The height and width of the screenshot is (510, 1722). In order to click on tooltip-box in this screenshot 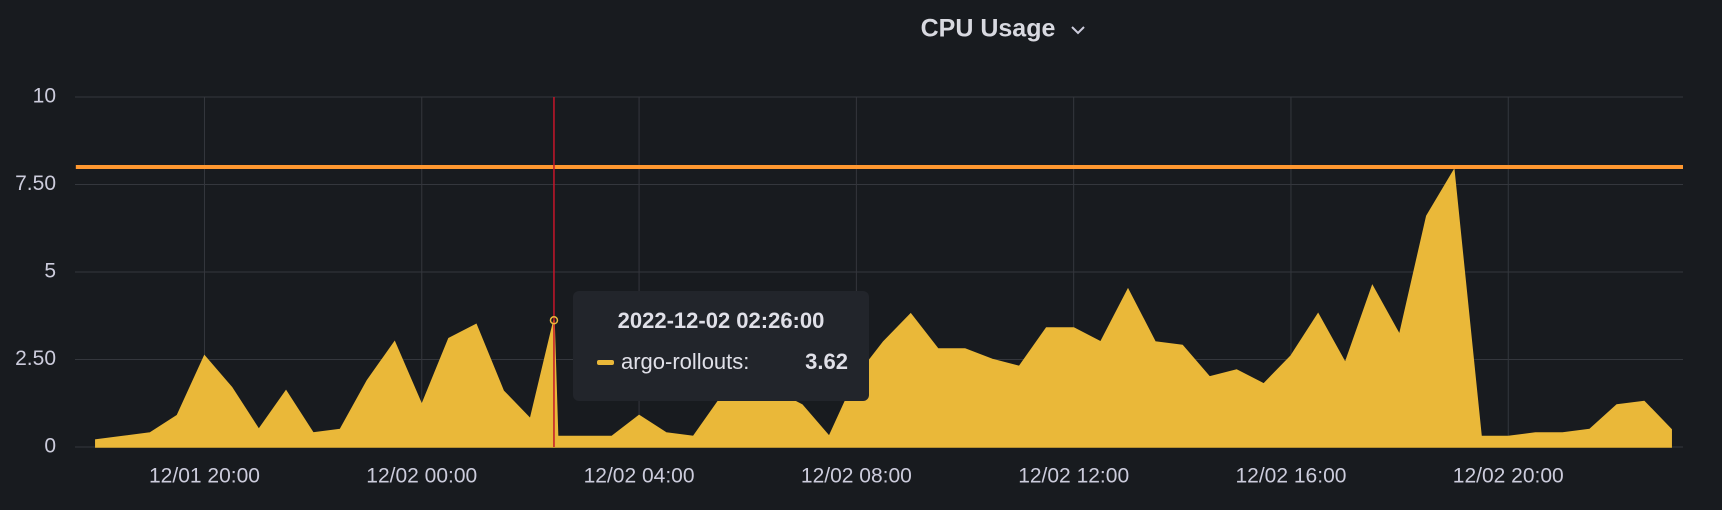, I will do `click(721, 346)`.